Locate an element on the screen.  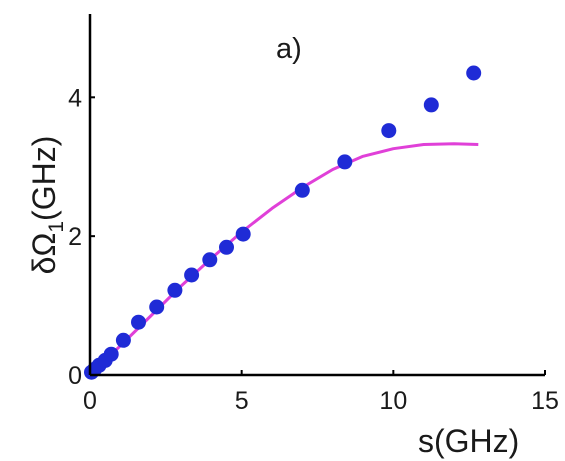
x-tick-label: 0 is located at coordinates (90, 401).